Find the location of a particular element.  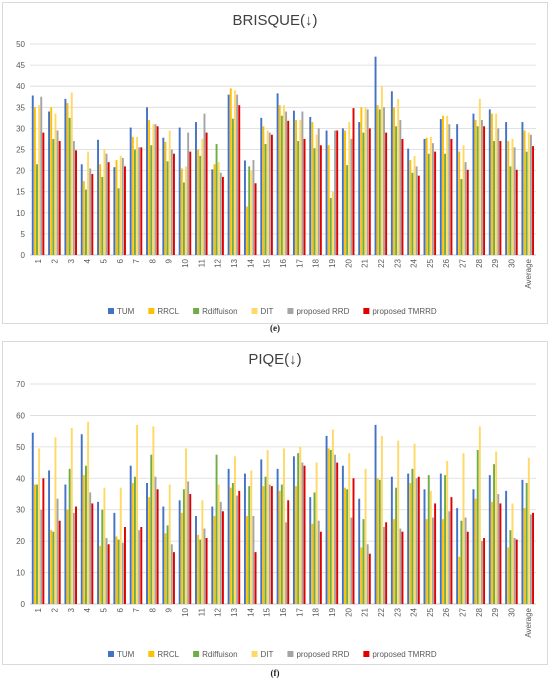

x-tick-label: 6 is located at coordinates (120, 260).